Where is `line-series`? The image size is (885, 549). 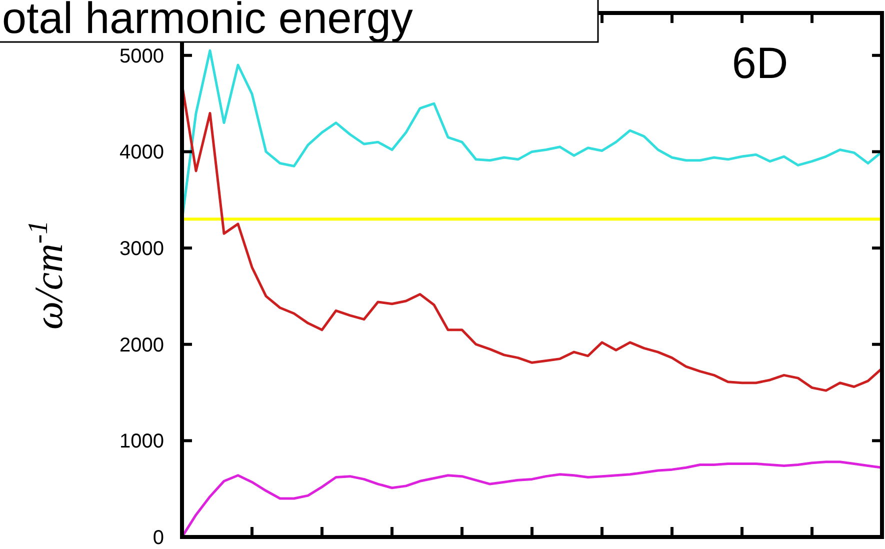 line-series is located at coordinates (532, 498).